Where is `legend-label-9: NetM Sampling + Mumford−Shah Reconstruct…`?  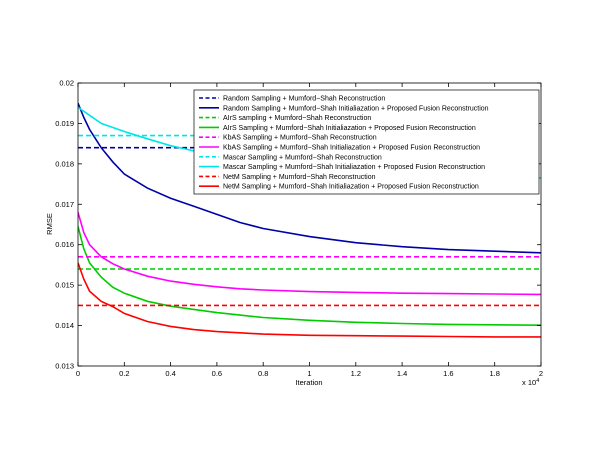
legend-label-9: NetM Sampling + Mumford−Shah Reconstruct… is located at coordinates (299, 177).